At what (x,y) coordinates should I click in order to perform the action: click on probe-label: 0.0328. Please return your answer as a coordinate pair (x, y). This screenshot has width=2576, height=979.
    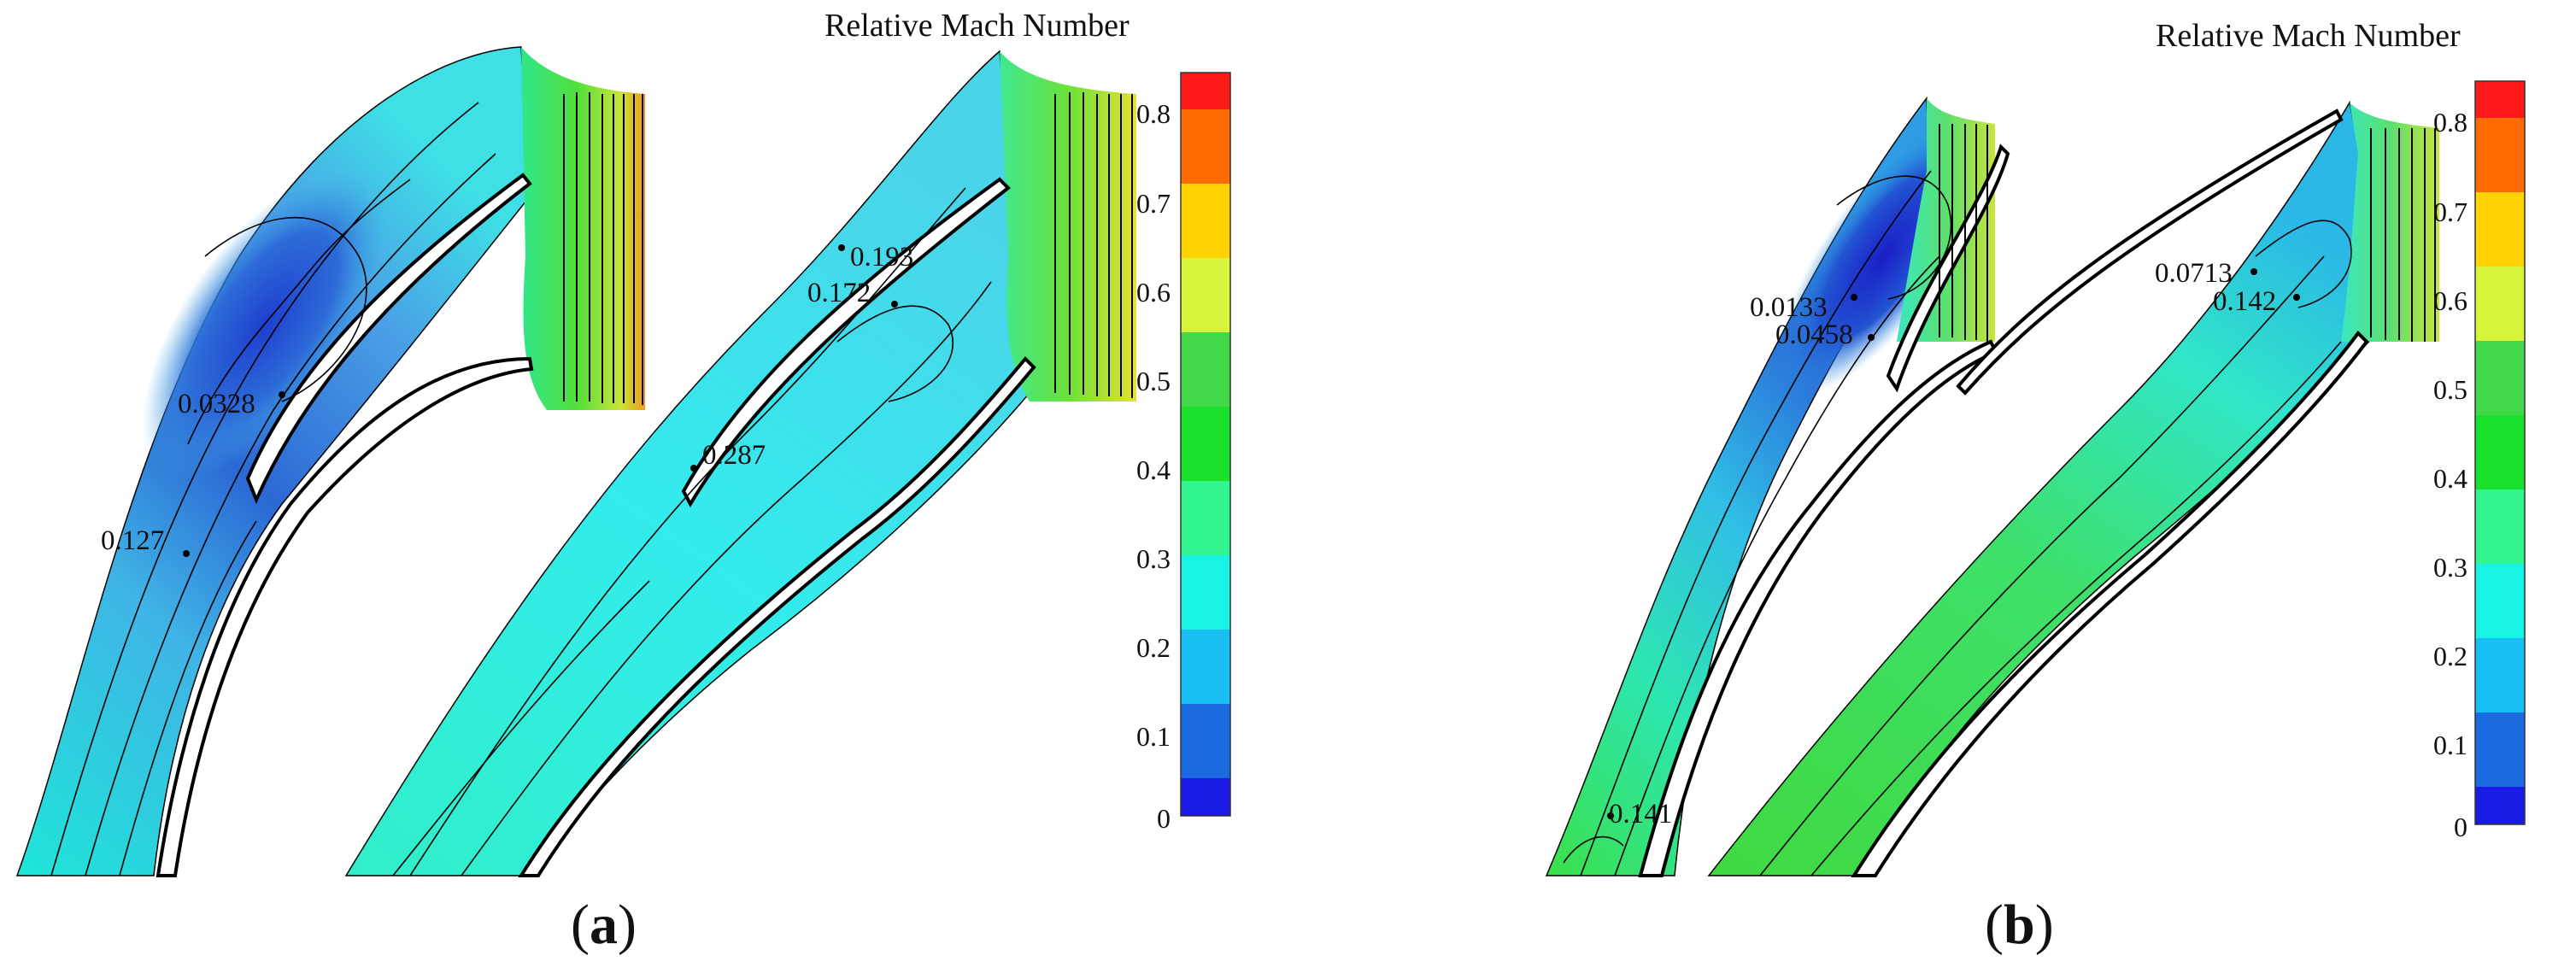
    Looking at the image, I should click on (216, 404).